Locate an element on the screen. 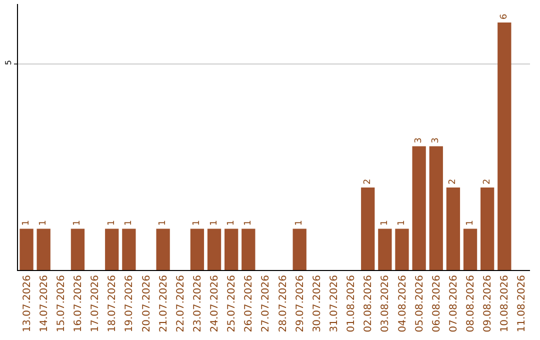 This screenshot has height=340, width=540. x-tick-label: 11.08.2026 is located at coordinates (522, 303).